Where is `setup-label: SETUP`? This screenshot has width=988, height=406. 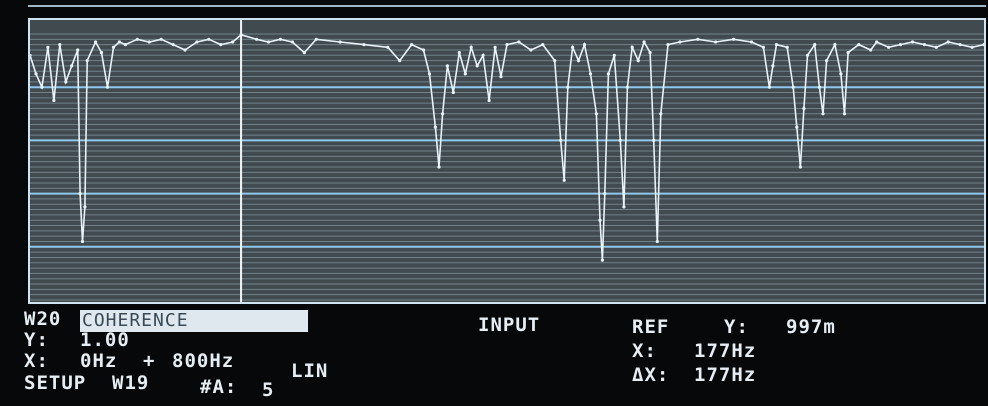
setup-label: SETUP is located at coordinates (55, 383).